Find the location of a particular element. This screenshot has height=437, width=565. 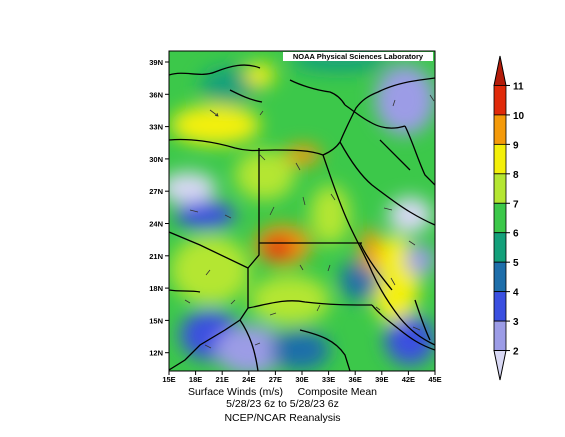

colorbar-label: 2 is located at coordinates (516, 352).